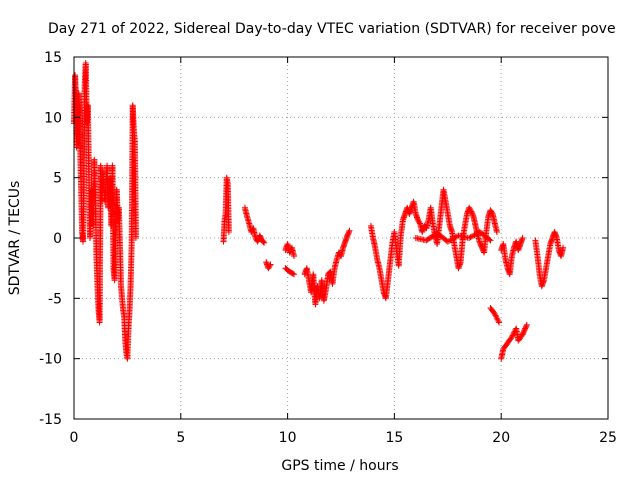  I want to click on x-tick-label: 5, so click(180, 438).